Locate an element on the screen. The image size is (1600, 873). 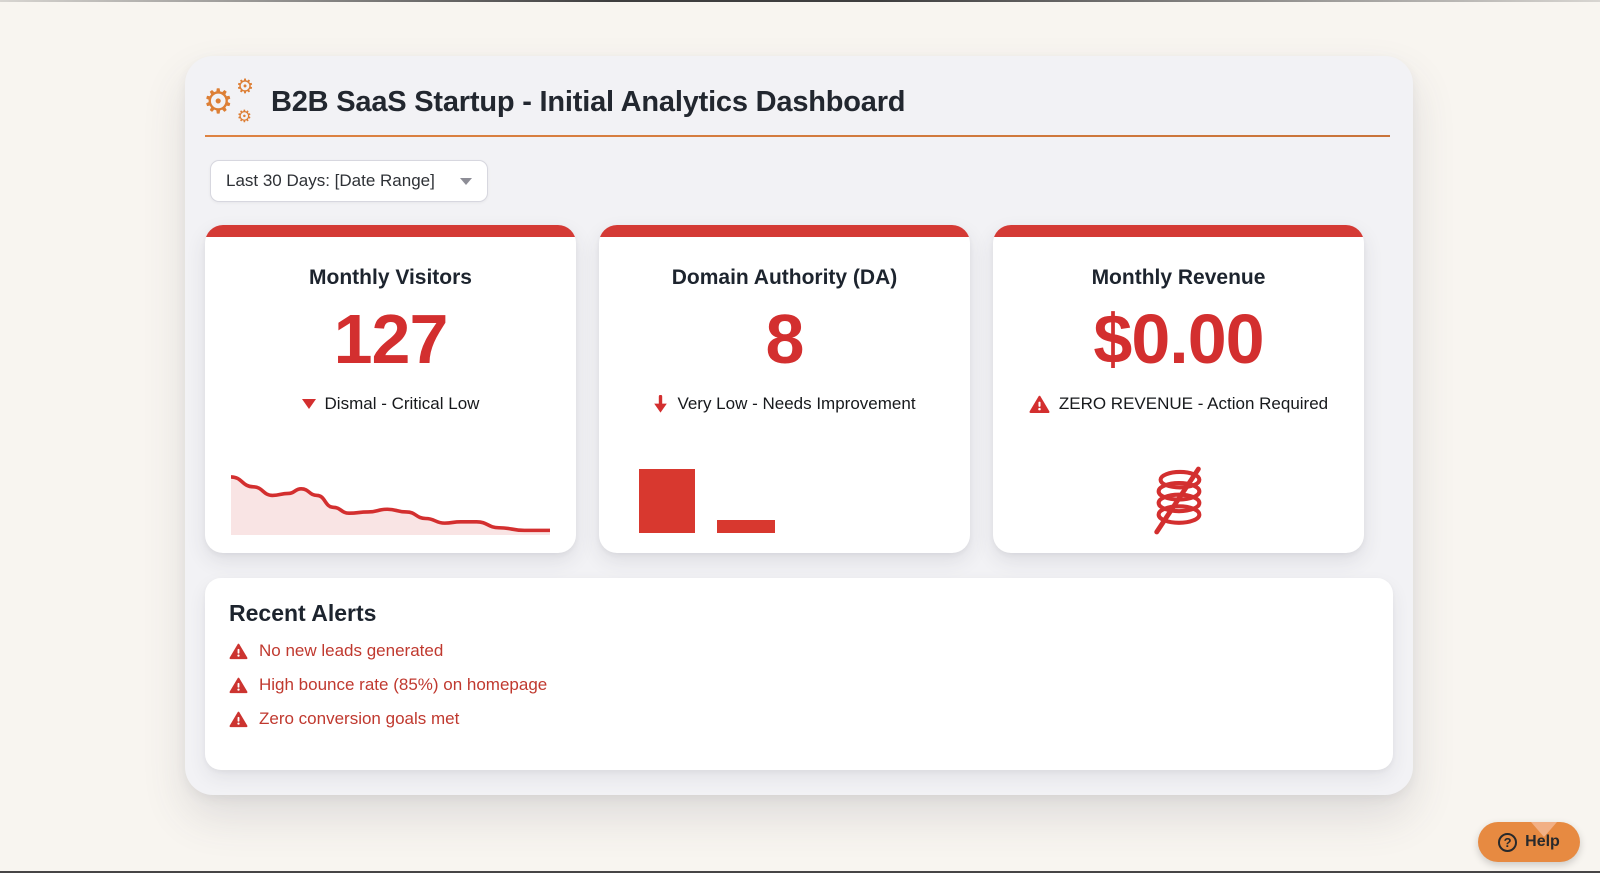
card-title: Monthly Revenue is located at coordinates (1178, 277).